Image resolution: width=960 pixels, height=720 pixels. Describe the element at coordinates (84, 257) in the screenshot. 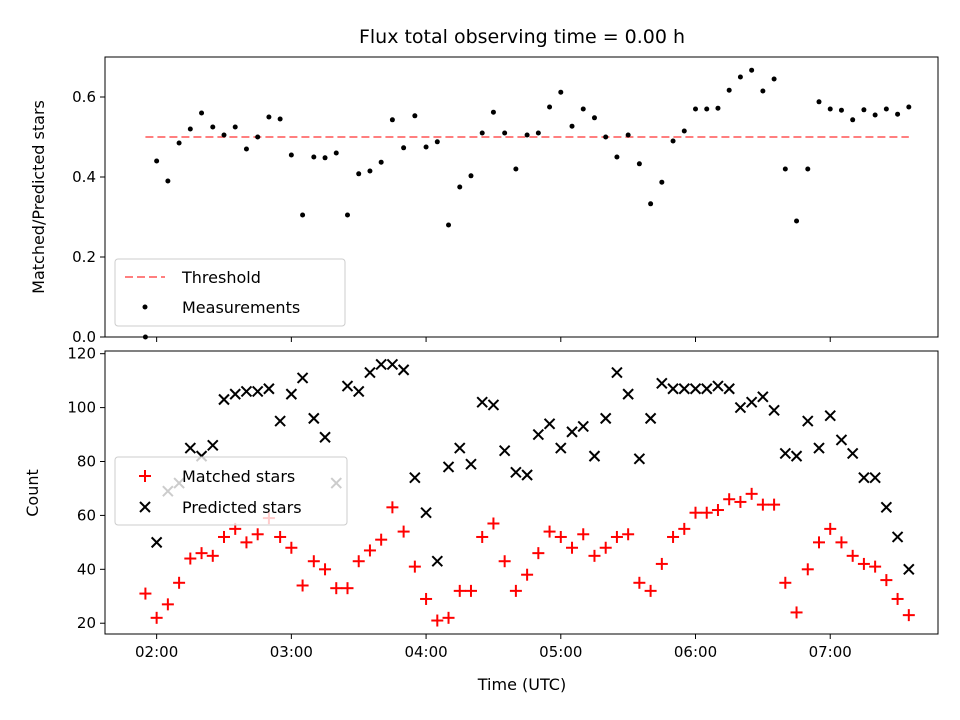

I see `top-y-tick-label: 0.2` at that location.